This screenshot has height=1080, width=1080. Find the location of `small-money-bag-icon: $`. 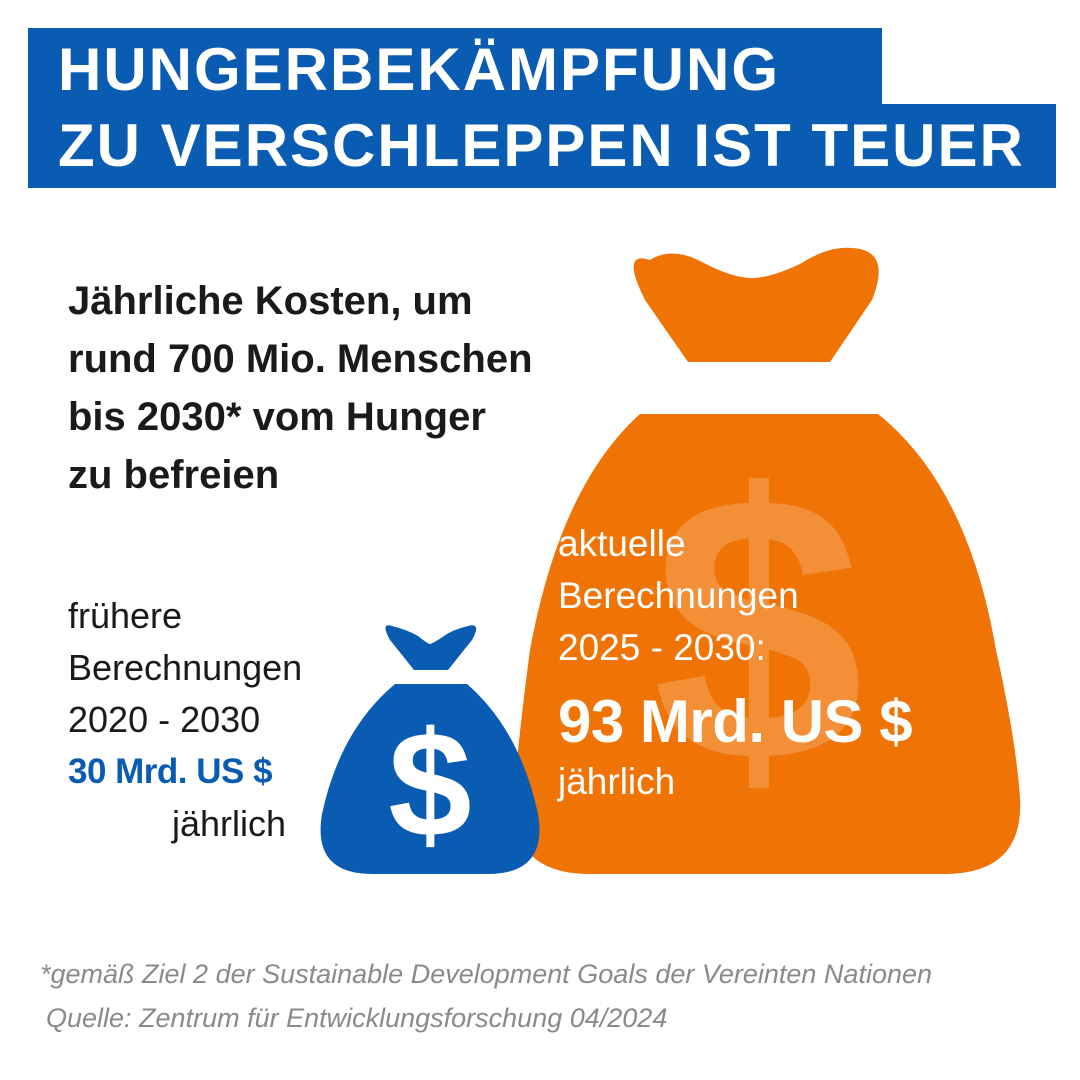

small-money-bag-icon: $ is located at coordinates (430, 749).